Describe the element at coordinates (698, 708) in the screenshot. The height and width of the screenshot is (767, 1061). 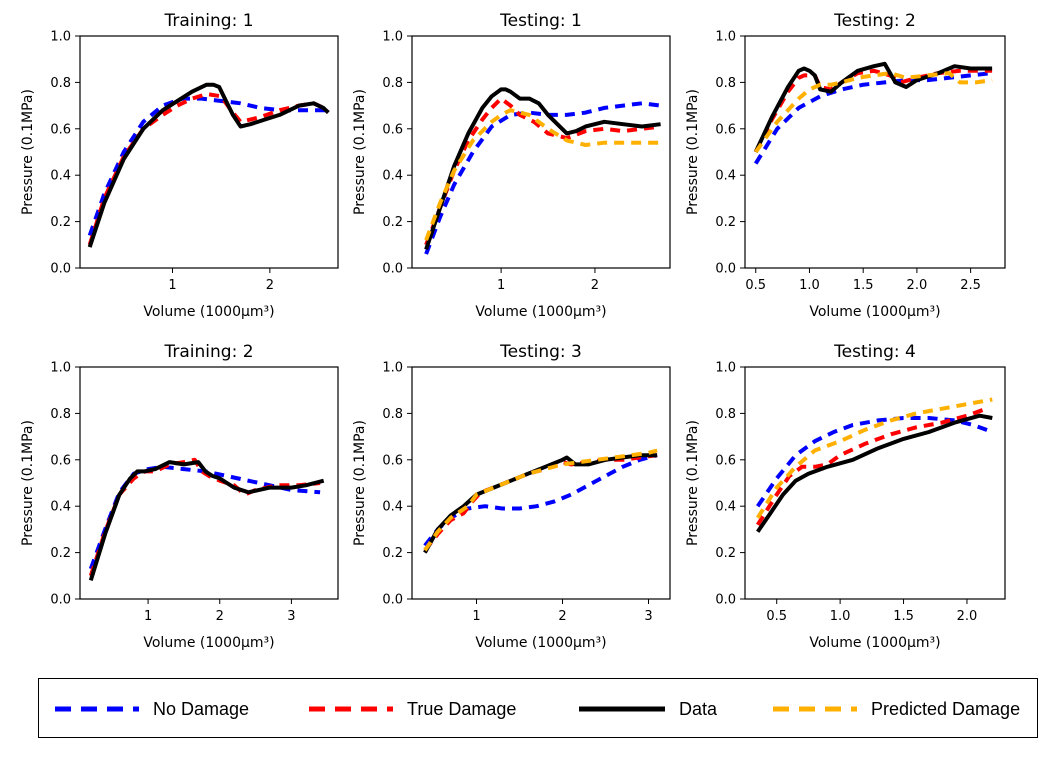
I see `legend-label-data: Data` at that location.